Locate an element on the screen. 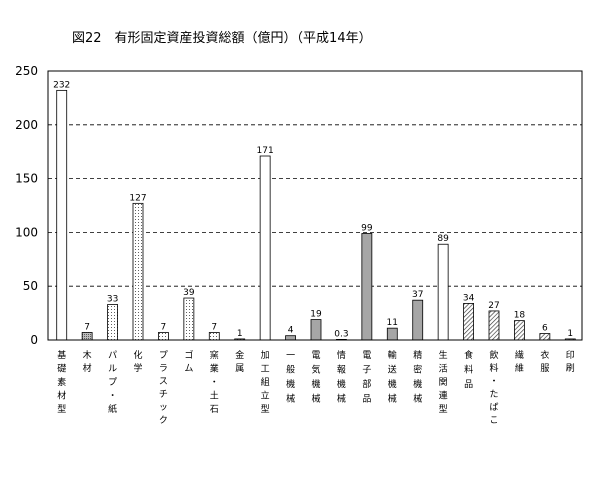 The image size is (608, 487). x-tick-label: 飲料・たばこ is located at coordinates (493, 387).